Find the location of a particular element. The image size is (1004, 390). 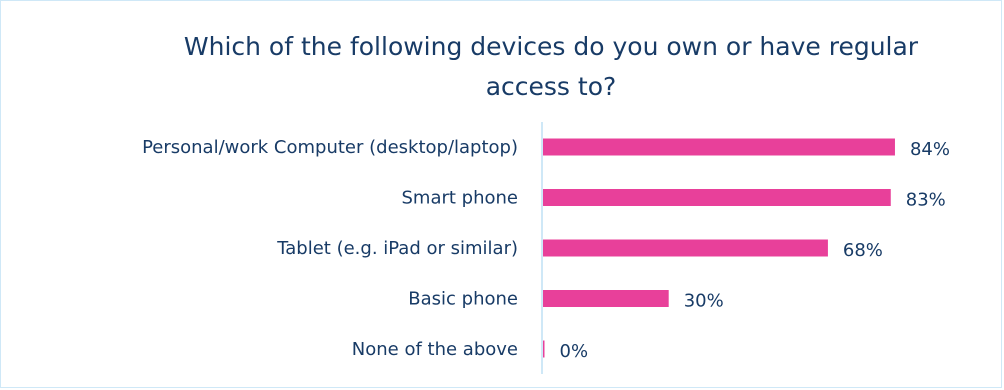

value-label: 84% is located at coordinates (930, 149).